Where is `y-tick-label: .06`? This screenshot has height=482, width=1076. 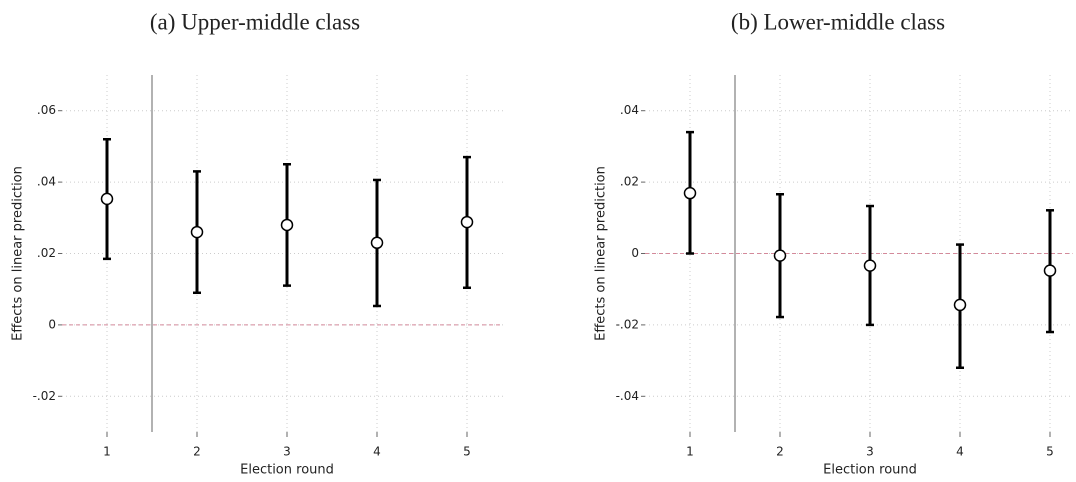 y-tick-label: .06 is located at coordinates (46, 110).